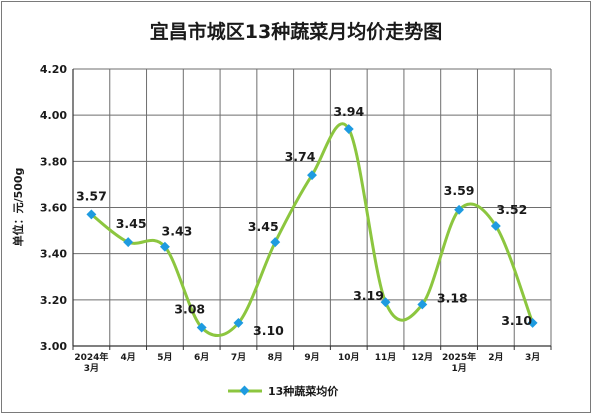 This screenshot has width=592, height=414. What do you see at coordinates (459, 357) in the screenshot?
I see `x-tick-label: 2025年` at bounding box center [459, 357].